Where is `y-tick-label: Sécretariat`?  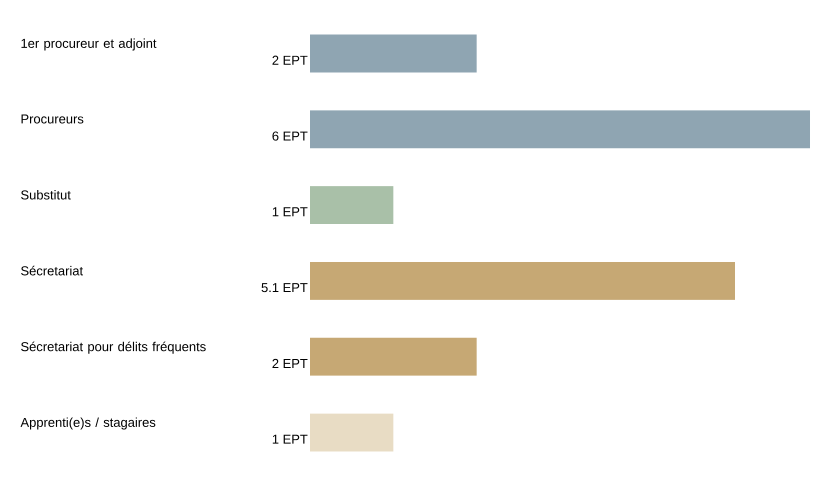 y-tick-label: Sécretariat is located at coordinates (52, 271).